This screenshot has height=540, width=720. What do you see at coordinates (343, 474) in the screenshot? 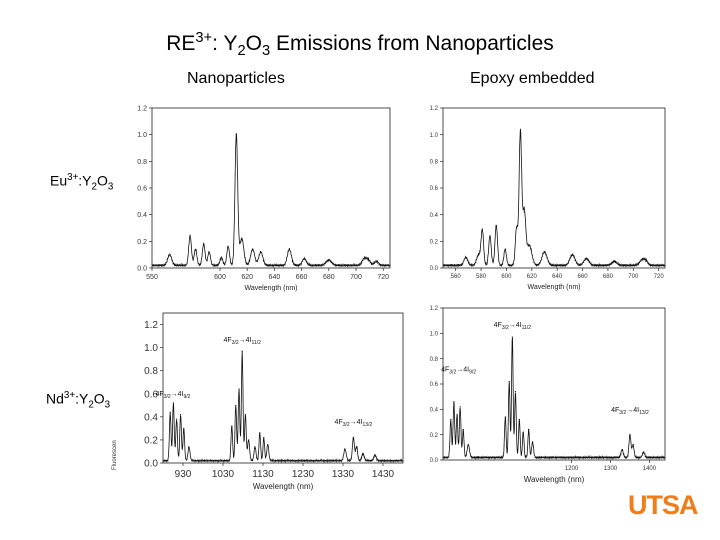
I see `x-tick-label: 1330` at bounding box center [343, 474].